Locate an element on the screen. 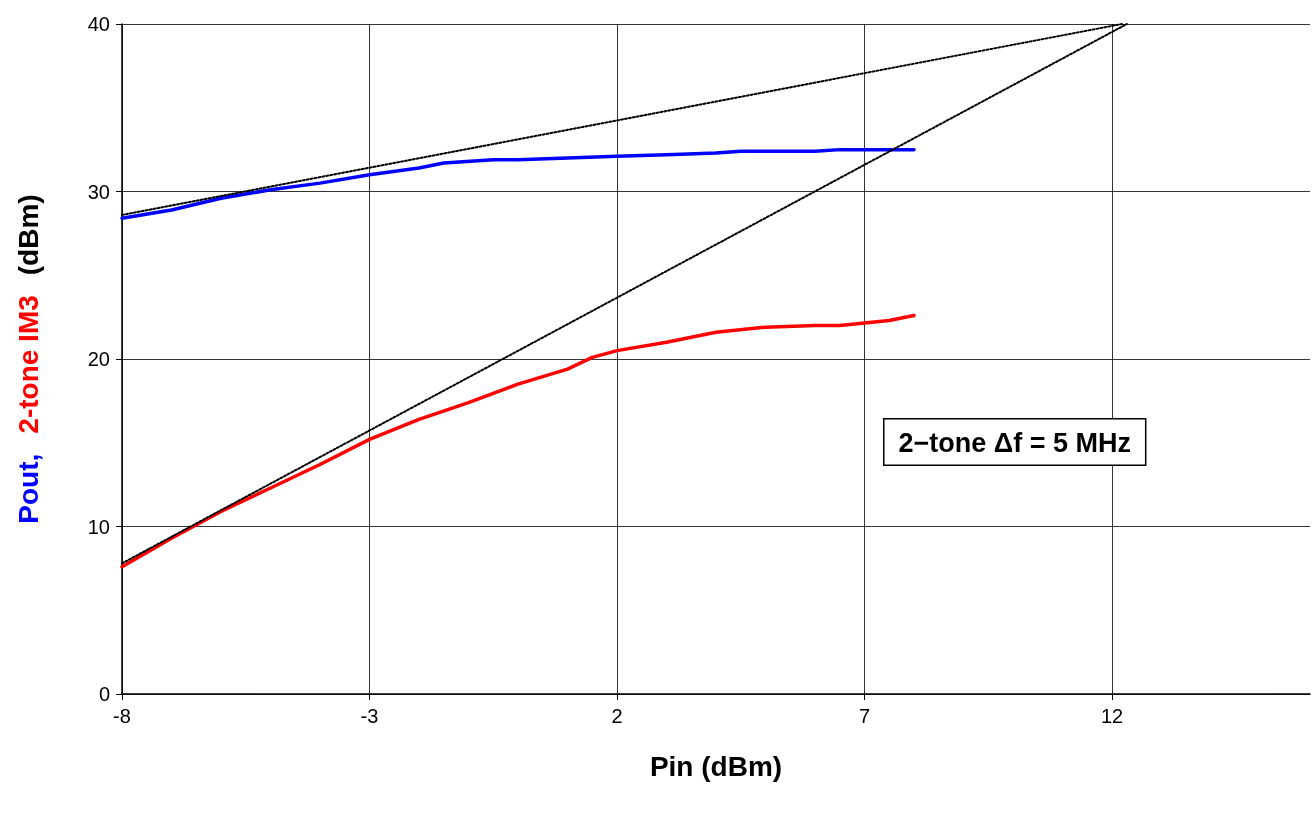  text: 2-tone IM3 is located at coordinates (28, 364).